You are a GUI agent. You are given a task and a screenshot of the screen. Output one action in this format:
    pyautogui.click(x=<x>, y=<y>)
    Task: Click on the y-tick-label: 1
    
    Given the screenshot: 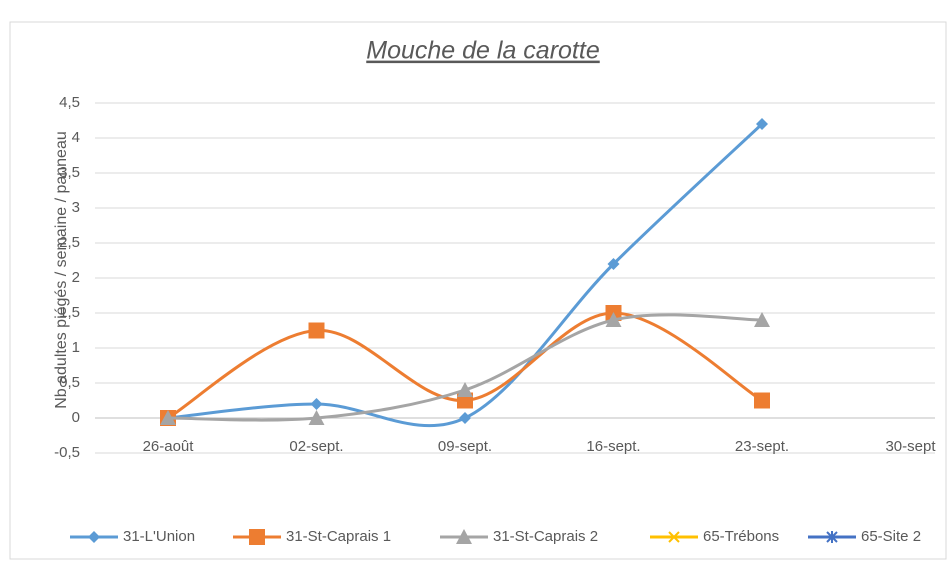 What is the action you would take?
    pyautogui.click(x=76, y=347)
    